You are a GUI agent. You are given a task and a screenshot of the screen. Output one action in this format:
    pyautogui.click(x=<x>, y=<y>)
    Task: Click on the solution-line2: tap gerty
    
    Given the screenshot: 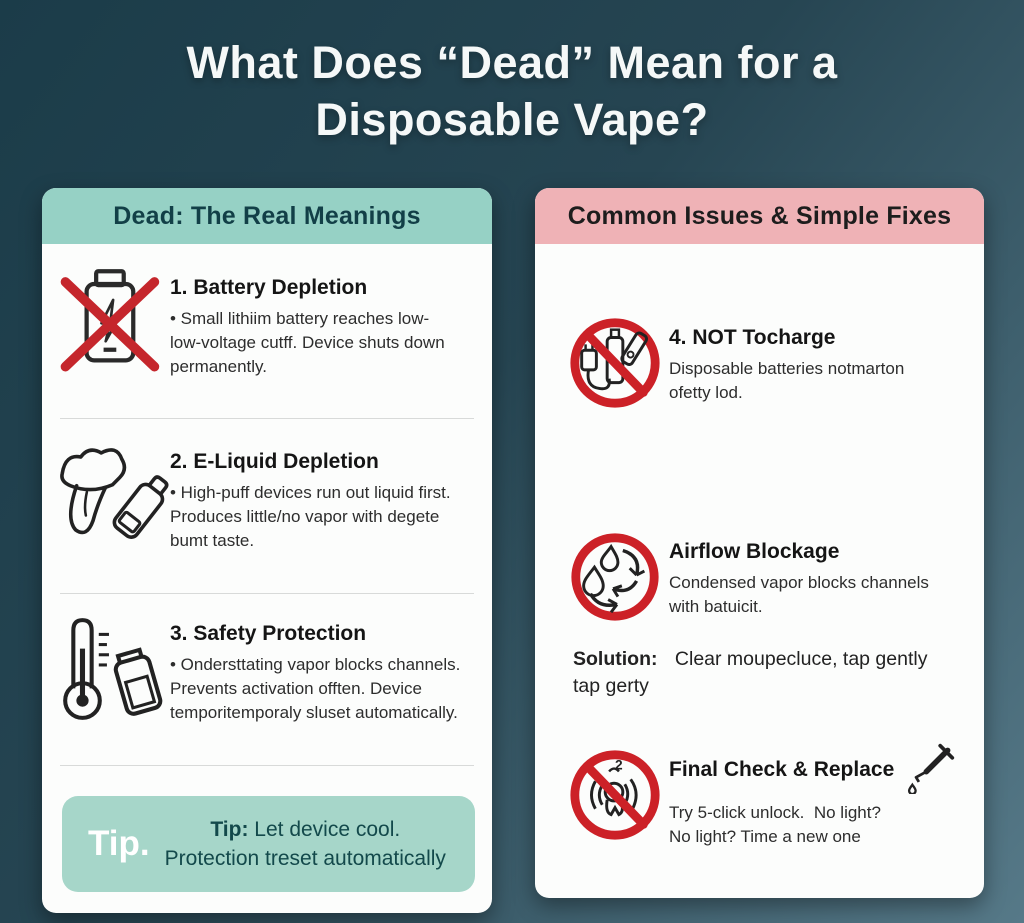 What is the action you would take?
    pyautogui.click(x=611, y=686)
    